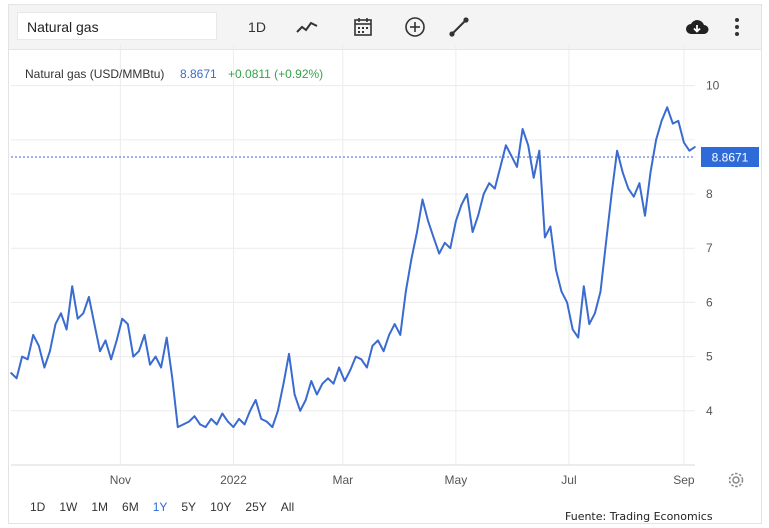 Image resolution: width=769 pixels, height=528 pixels. What do you see at coordinates (639, 516) in the screenshot?
I see `source-label: Fuente: Trading Economics` at bounding box center [639, 516].